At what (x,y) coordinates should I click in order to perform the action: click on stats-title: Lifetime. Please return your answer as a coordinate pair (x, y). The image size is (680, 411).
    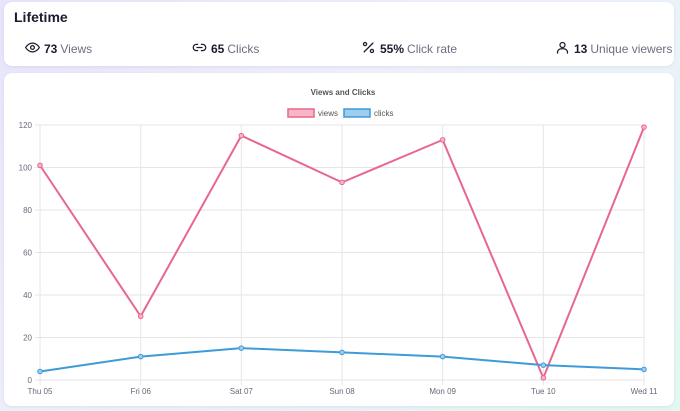
    Looking at the image, I should click on (41, 17).